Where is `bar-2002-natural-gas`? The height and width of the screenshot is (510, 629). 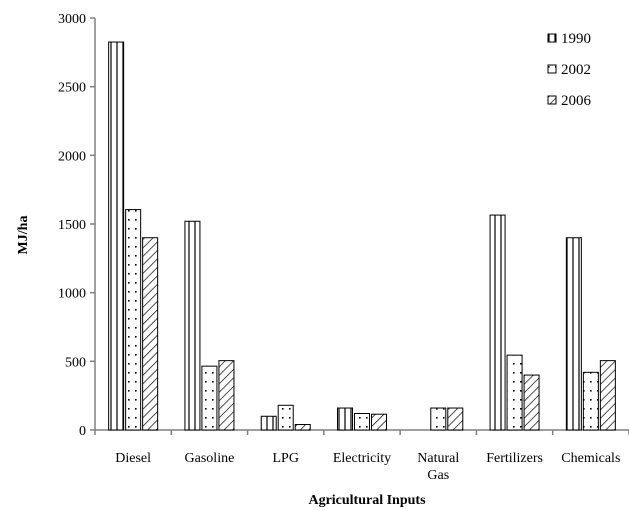
bar-2002-natural-gas is located at coordinates (438, 419).